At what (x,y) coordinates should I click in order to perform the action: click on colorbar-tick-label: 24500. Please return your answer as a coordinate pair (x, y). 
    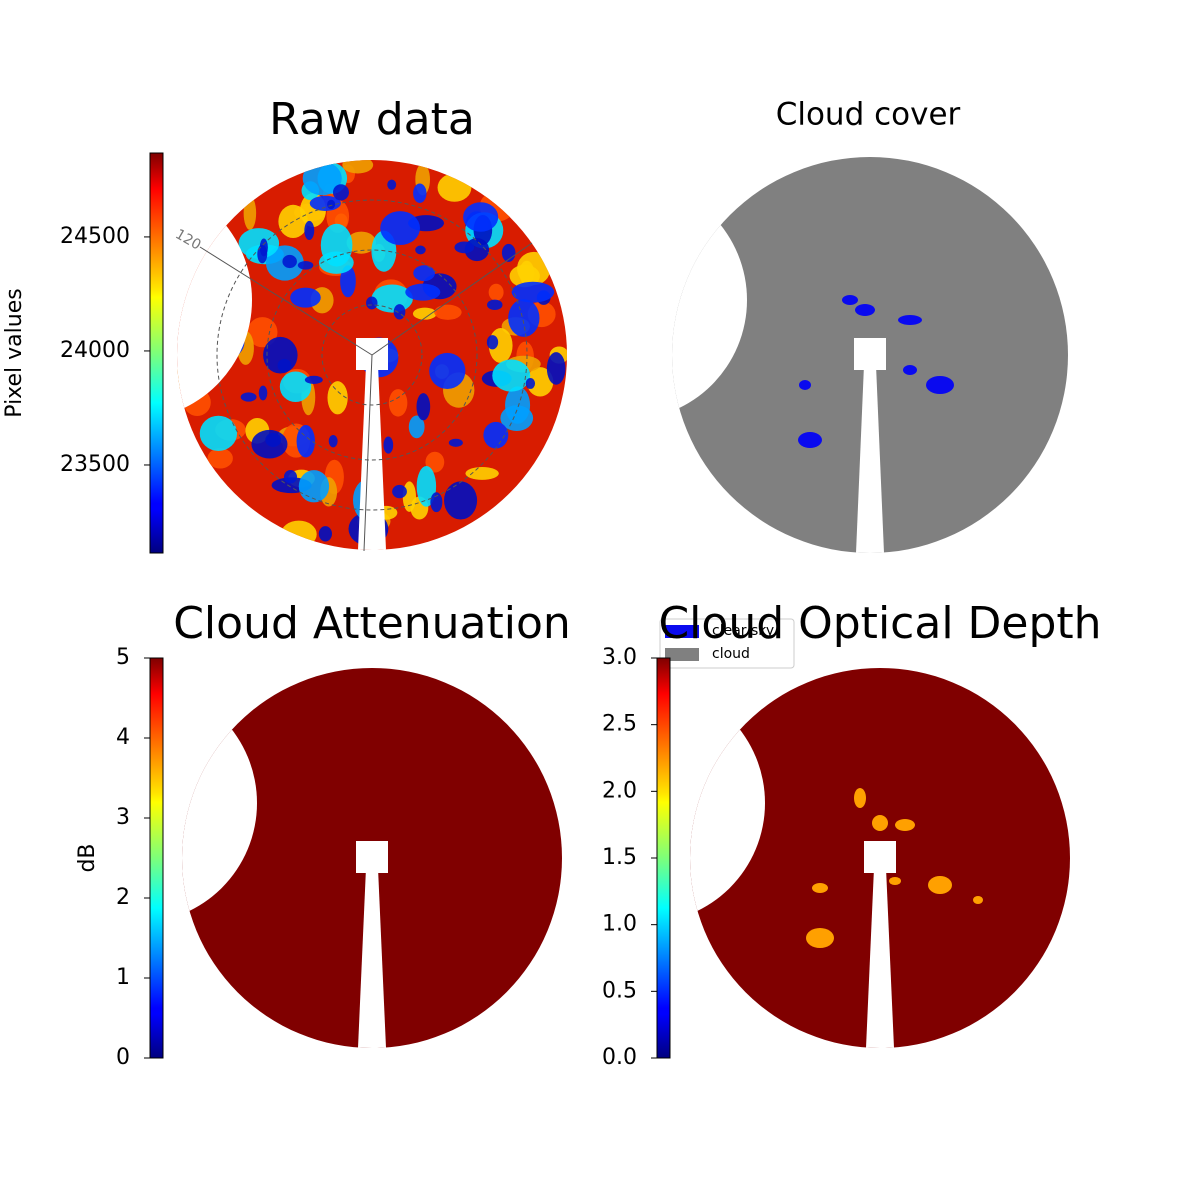
    Looking at the image, I should click on (95, 236).